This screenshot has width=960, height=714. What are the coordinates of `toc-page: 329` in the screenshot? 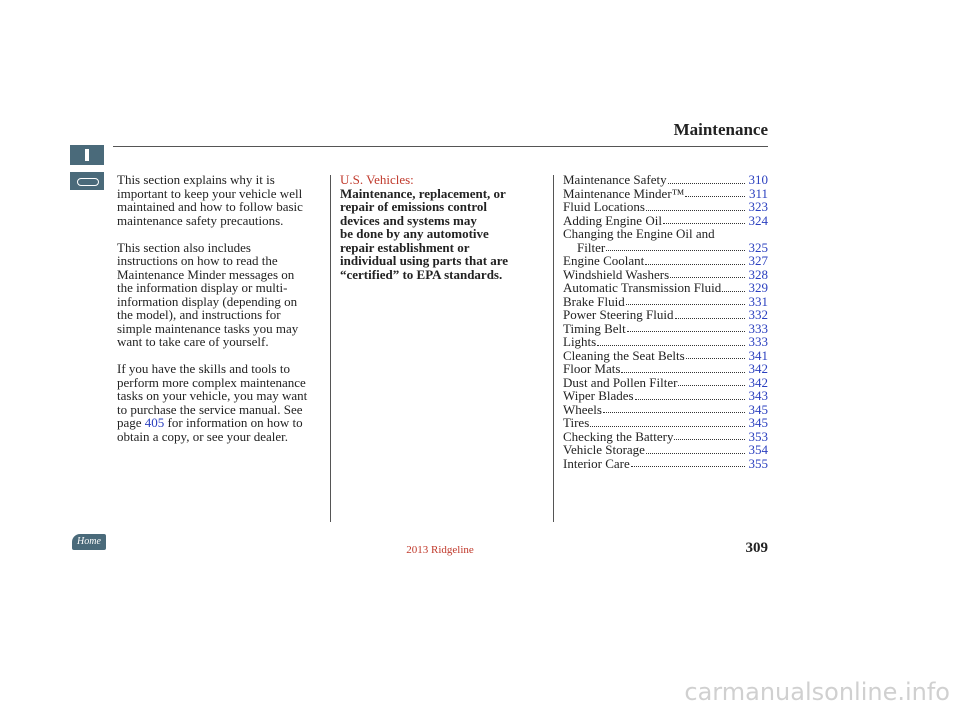 It's located at (758, 287).